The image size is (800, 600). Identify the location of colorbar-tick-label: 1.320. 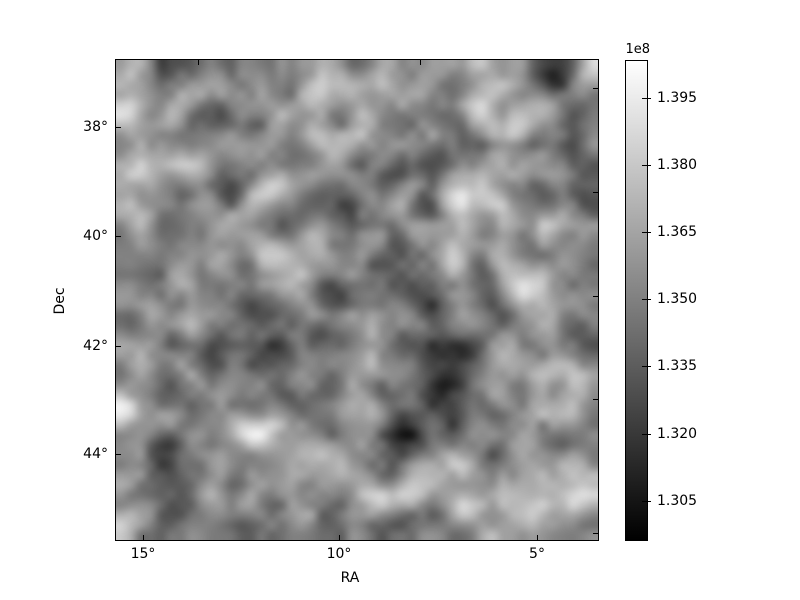
(677, 434).